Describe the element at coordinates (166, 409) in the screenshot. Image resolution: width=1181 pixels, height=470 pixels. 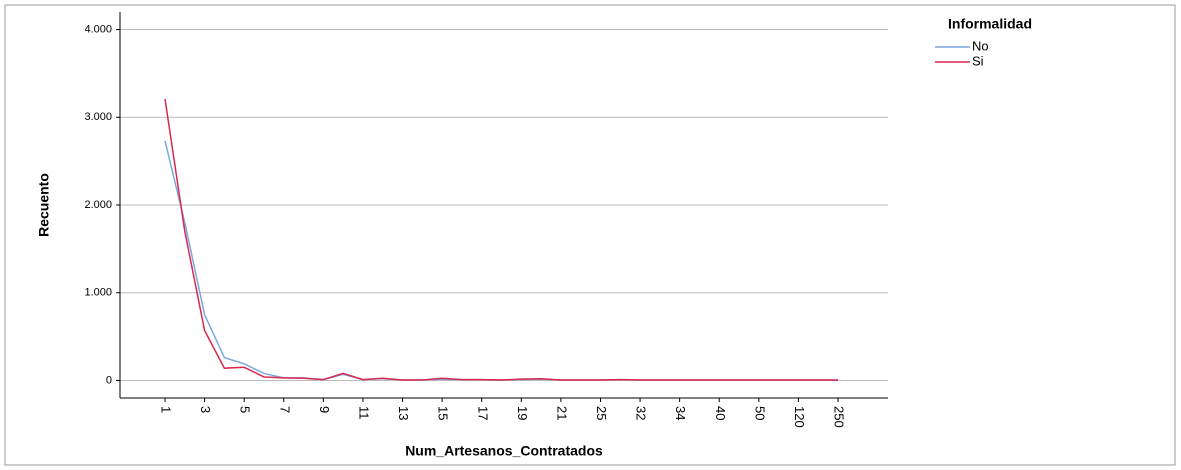
I see `x-tick-label: 1` at that location.